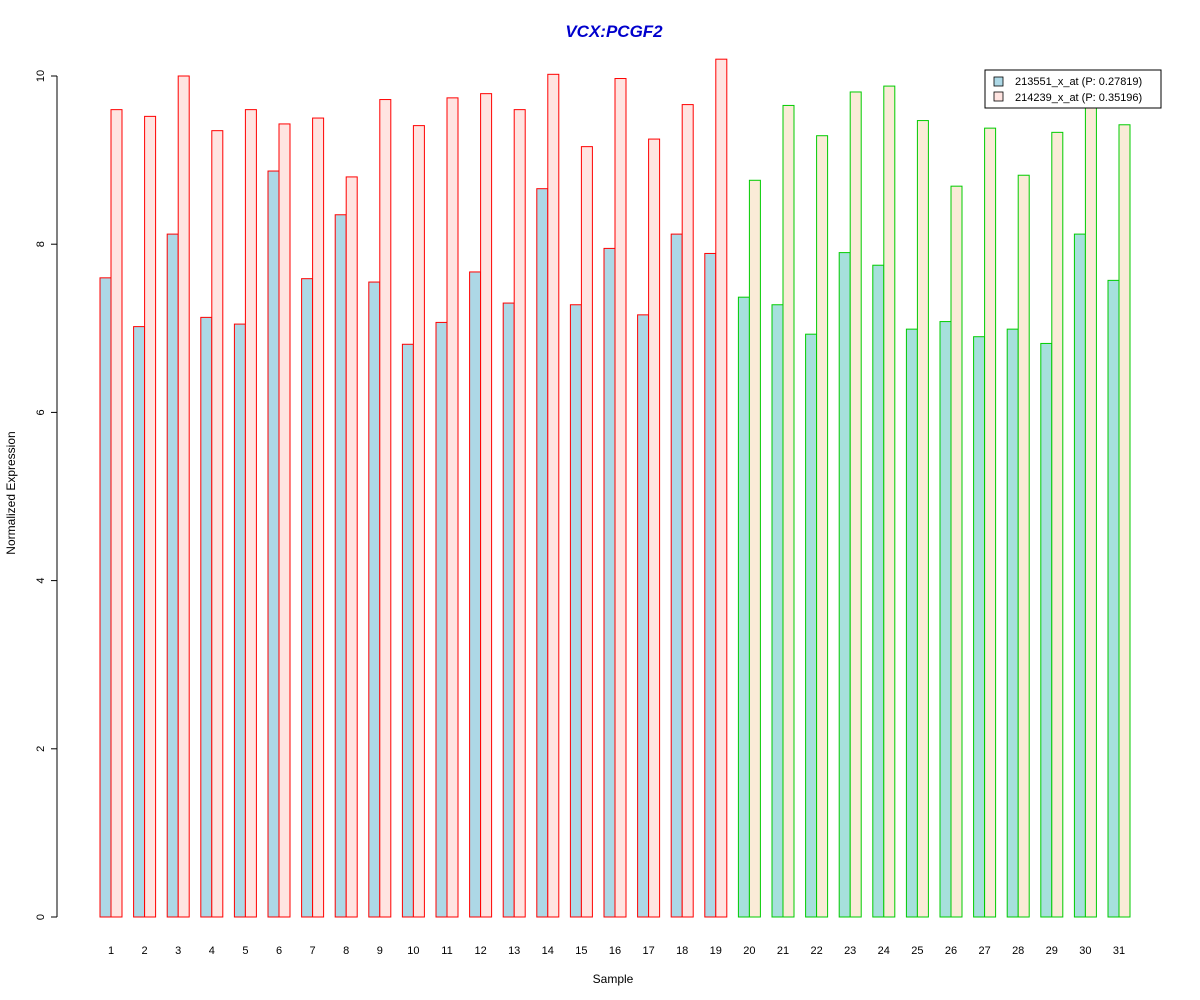 The width and height of the screenshot is (1200, 1000). Describe the element at coordinates (480, 951) in the screenshot. I see `x-tick-label: 12` at that location.